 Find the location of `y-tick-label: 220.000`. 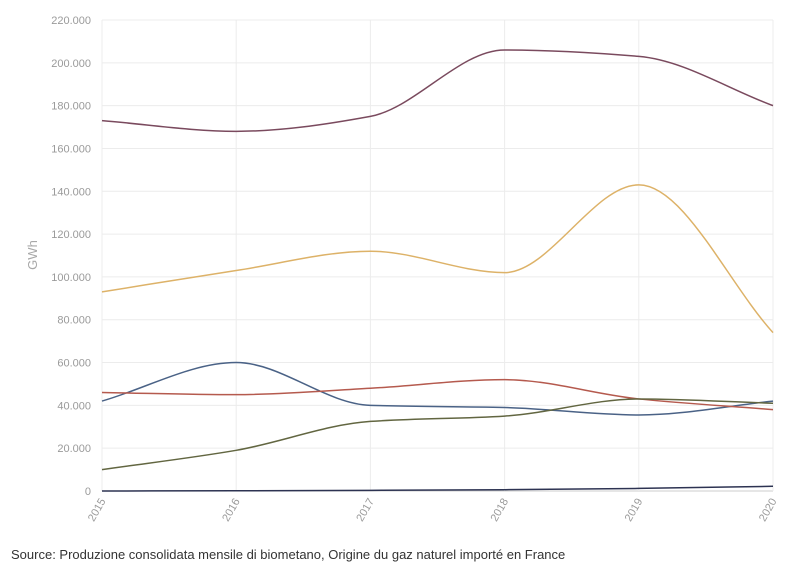

y-tick-label: 220.000 is located at coordinates (71, 21).